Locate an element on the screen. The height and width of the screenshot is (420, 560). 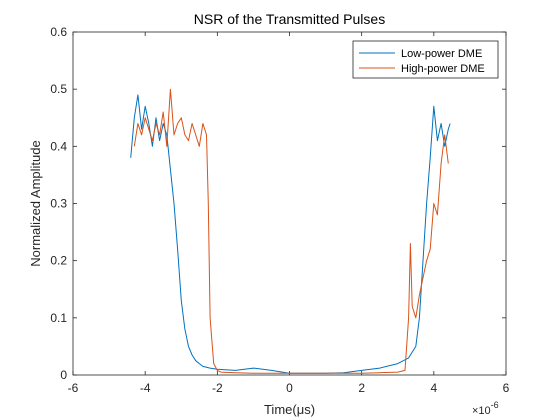
x-axis-label: Time(μs) is located at coordinates (289, 409).